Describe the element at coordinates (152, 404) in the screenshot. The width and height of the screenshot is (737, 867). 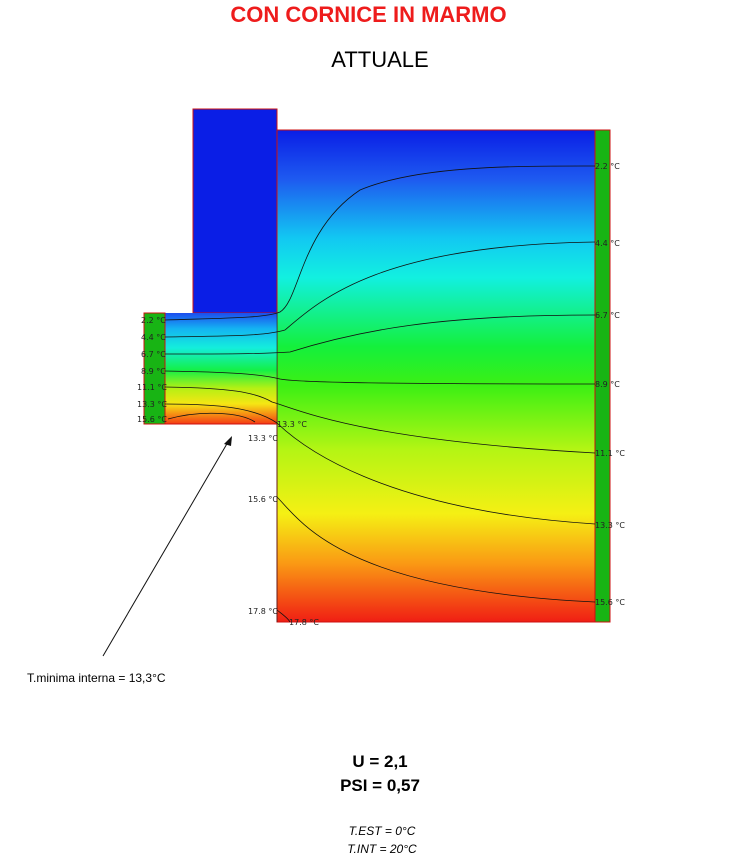
I see `left-label-13-3: 13.3 °C` at that location.